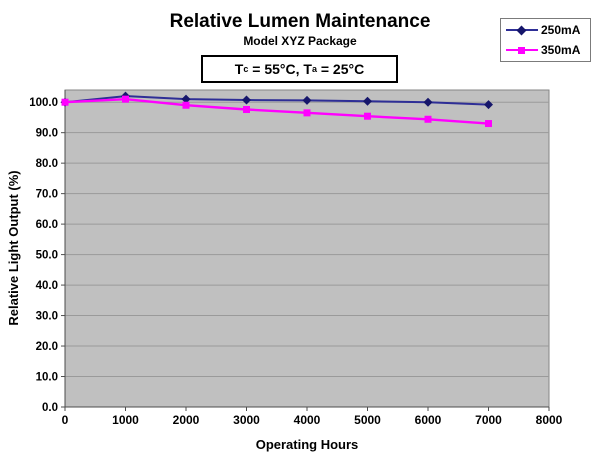 Image resolution: width=600 pixels, height=466 pixels. I want to click on y-tick-label: 10.0, so click(47, 378).